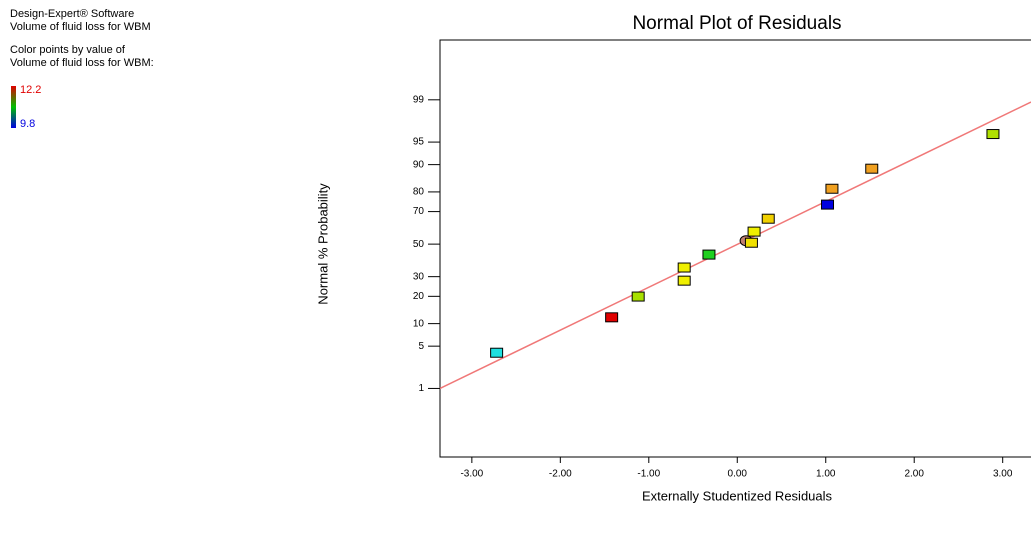 The height and width of the screenshot is (537, 1031). I want to click on y-tick-label: 1, so click(421, 388).